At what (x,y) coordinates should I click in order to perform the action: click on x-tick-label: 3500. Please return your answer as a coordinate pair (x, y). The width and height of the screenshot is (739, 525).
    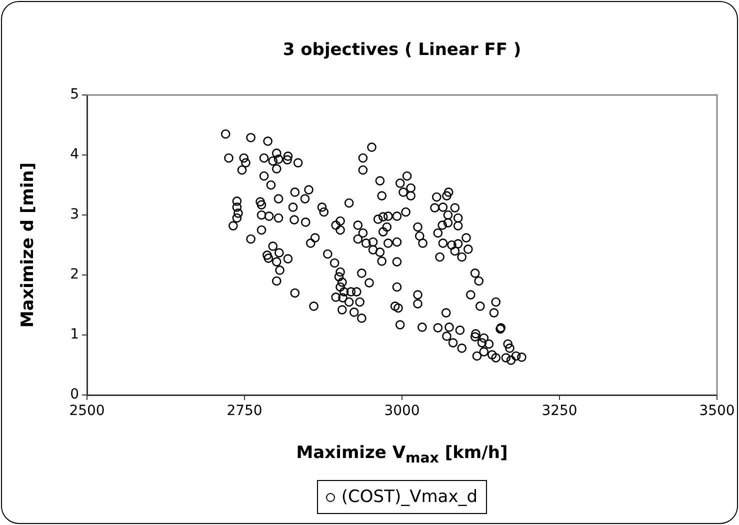
    Looking at the image, I should click on (717, 411).